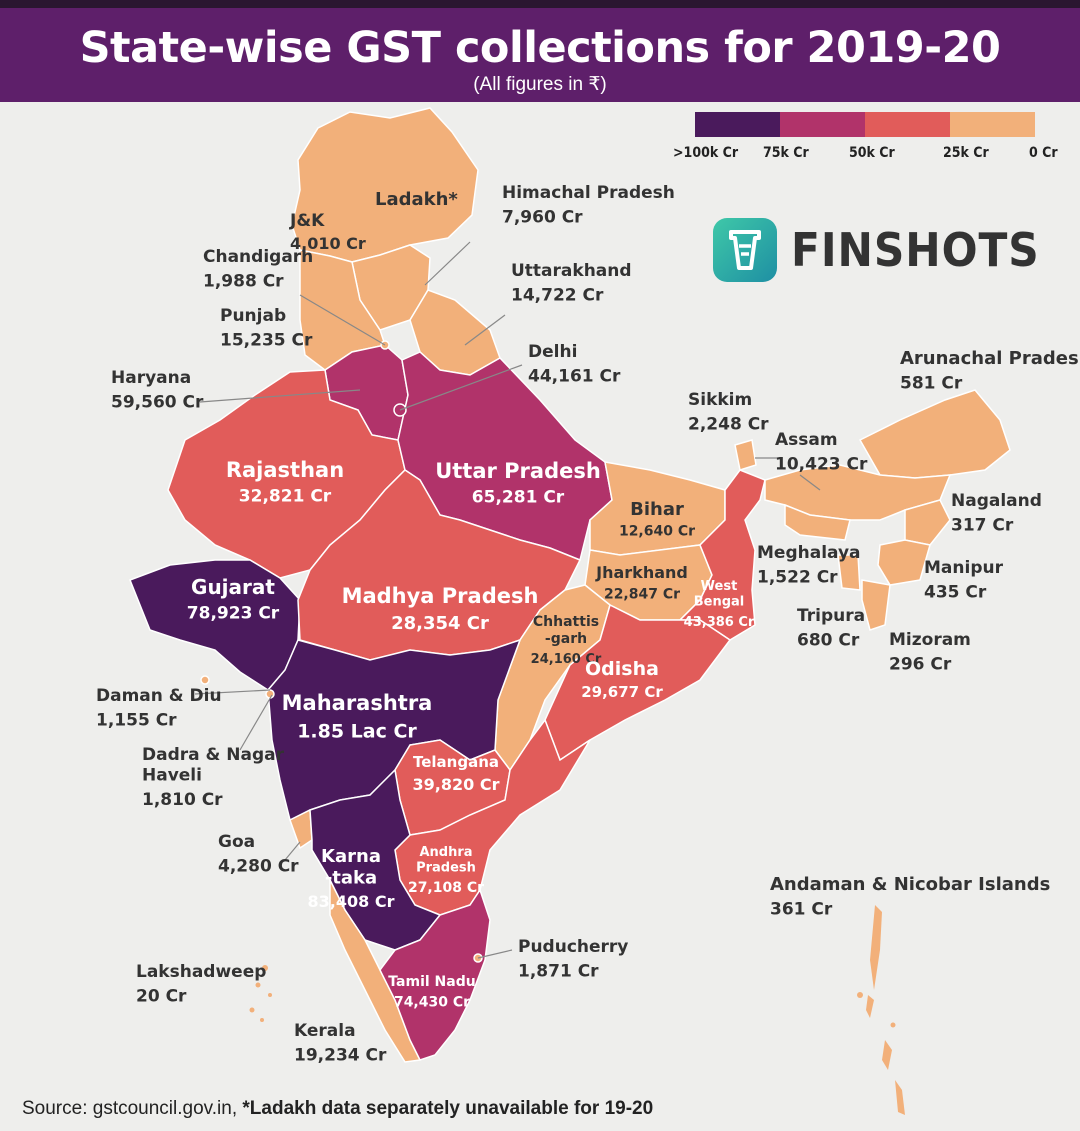 The image size is (1080, 1131). What do you see at coordinates (213, 765) in the screenshot?
I see `region-name-dadra-nagar-haveli: Dadra & Nagar Haveli` at bounding box center [213, 765].